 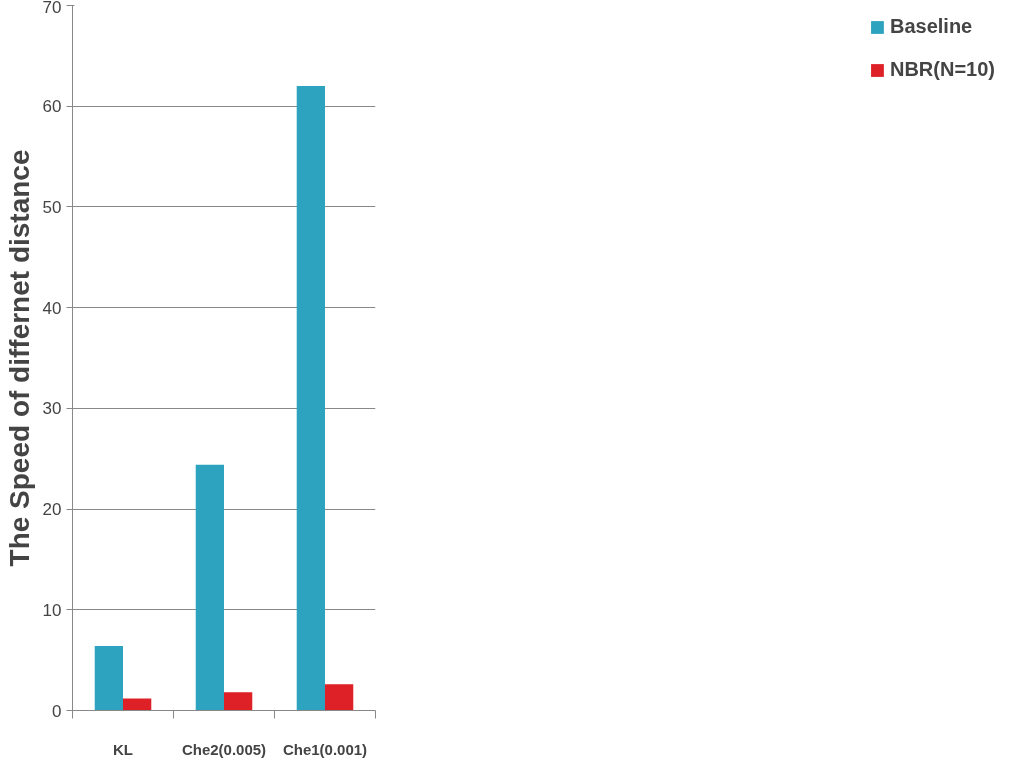 What do you see at coordinates (224, 749) in the screenshot?
I see `x-tick-label: Che2(0.005)` at bounding box center [224, 749].